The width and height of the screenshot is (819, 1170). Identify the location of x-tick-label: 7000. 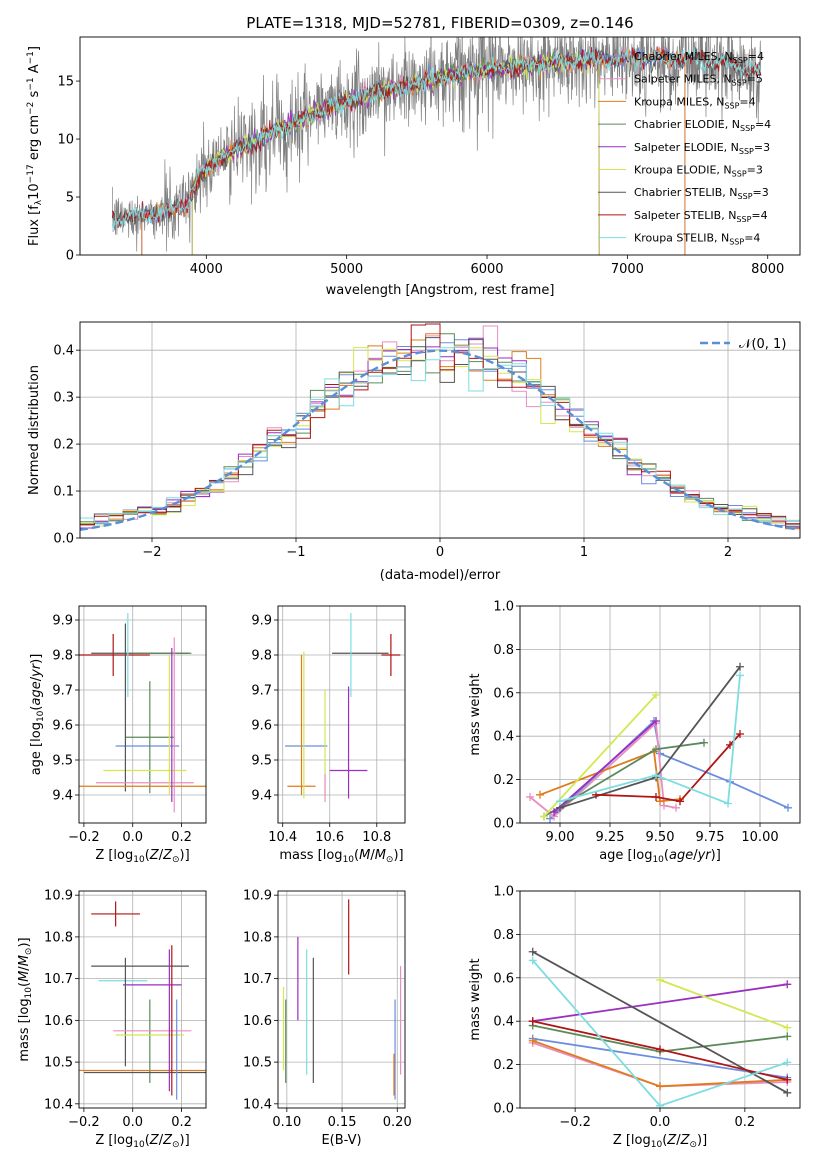
(627, 269).